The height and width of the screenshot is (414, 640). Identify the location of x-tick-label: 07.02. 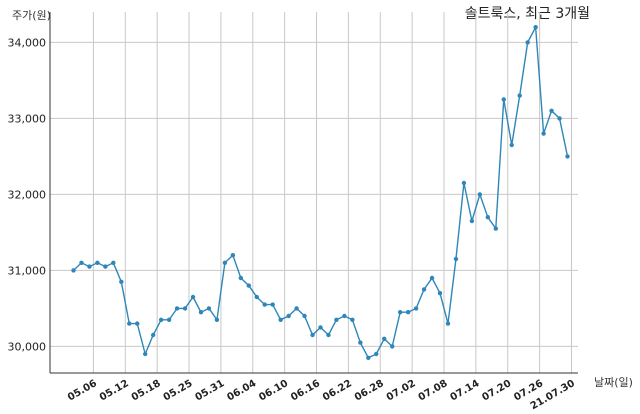
(401, 390).